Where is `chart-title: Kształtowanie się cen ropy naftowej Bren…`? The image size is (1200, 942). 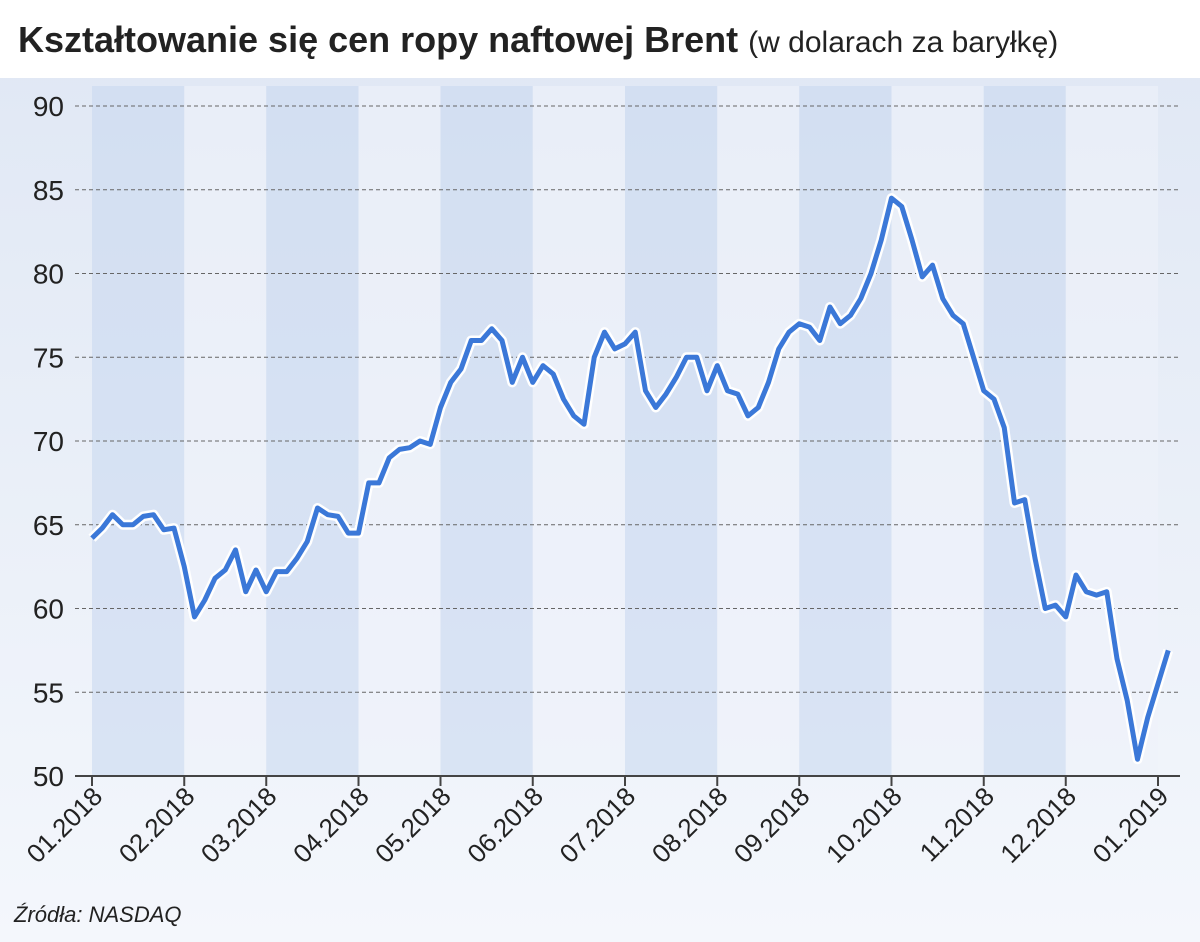 chart-title: Kształtowanie się cen ropy naftowej Bren… is located at coordinates (538, 39).